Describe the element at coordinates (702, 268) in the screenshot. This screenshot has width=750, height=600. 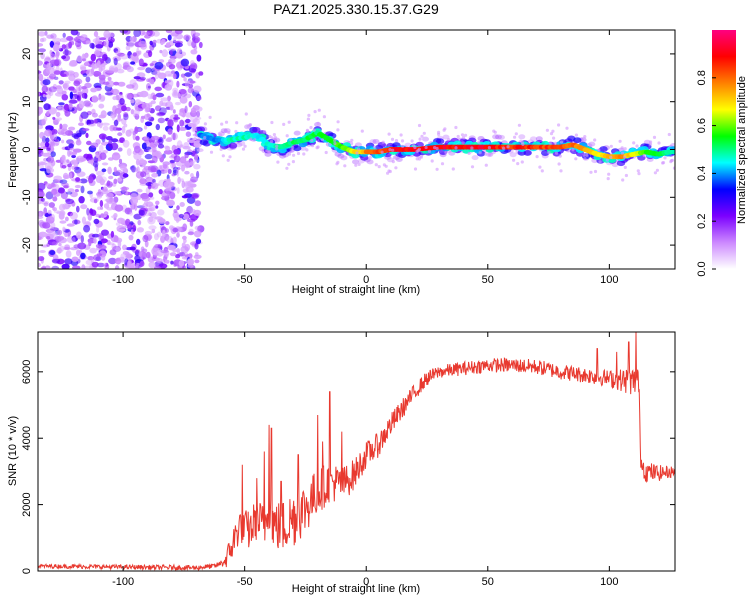
I see `colorbar-tick-label: 0.0` at that location.